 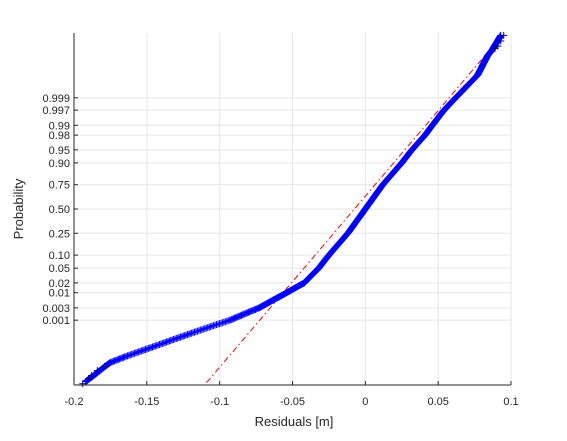 What do you see at coordinates (56, 99) in the screenshot?
I see `y-tick-label: 0.999` at bounding box center [56, 99].